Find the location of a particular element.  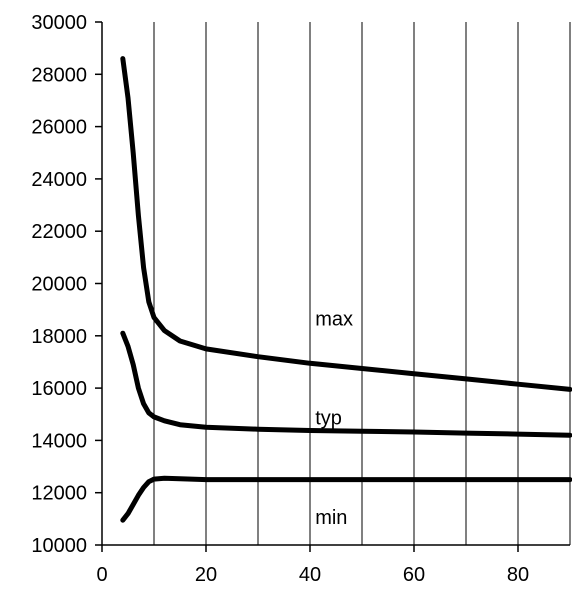

y-tick-label: 22000 is located at coordinates (59, 232).